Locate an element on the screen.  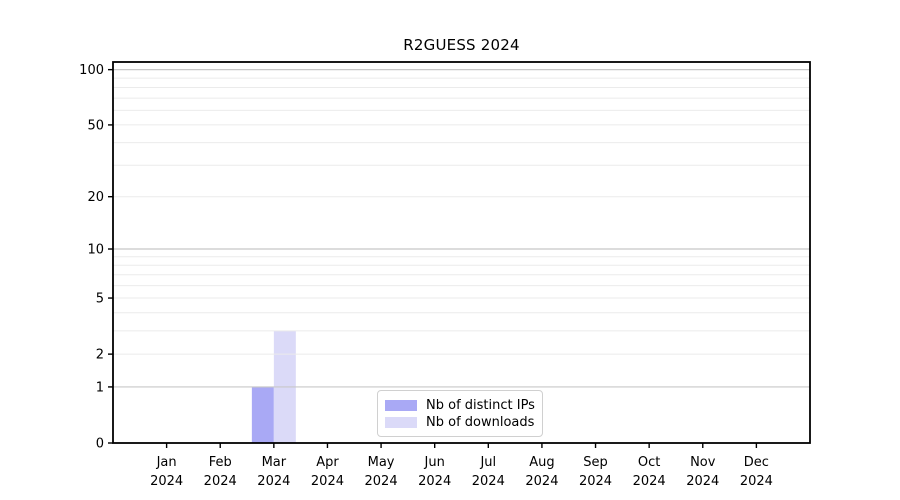
x-axis-tick-label: Mar 2024 is located at coordinates (273, 472).